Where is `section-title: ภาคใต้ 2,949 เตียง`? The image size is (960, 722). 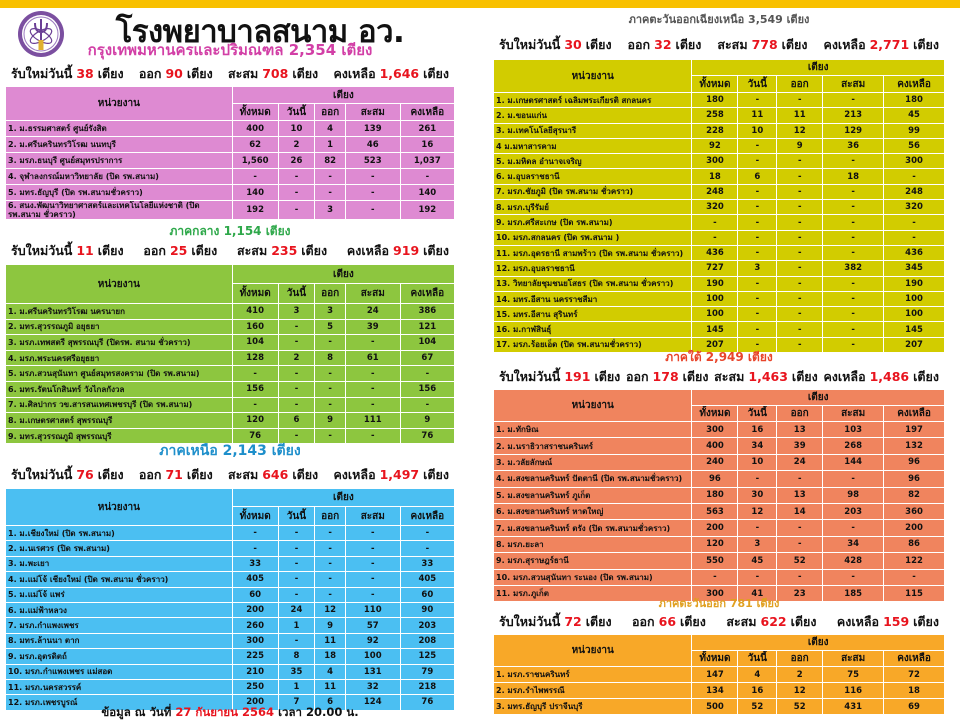
section-title: ภาคใต้ 2,949 เตียง is located at coordinates (719, 357).